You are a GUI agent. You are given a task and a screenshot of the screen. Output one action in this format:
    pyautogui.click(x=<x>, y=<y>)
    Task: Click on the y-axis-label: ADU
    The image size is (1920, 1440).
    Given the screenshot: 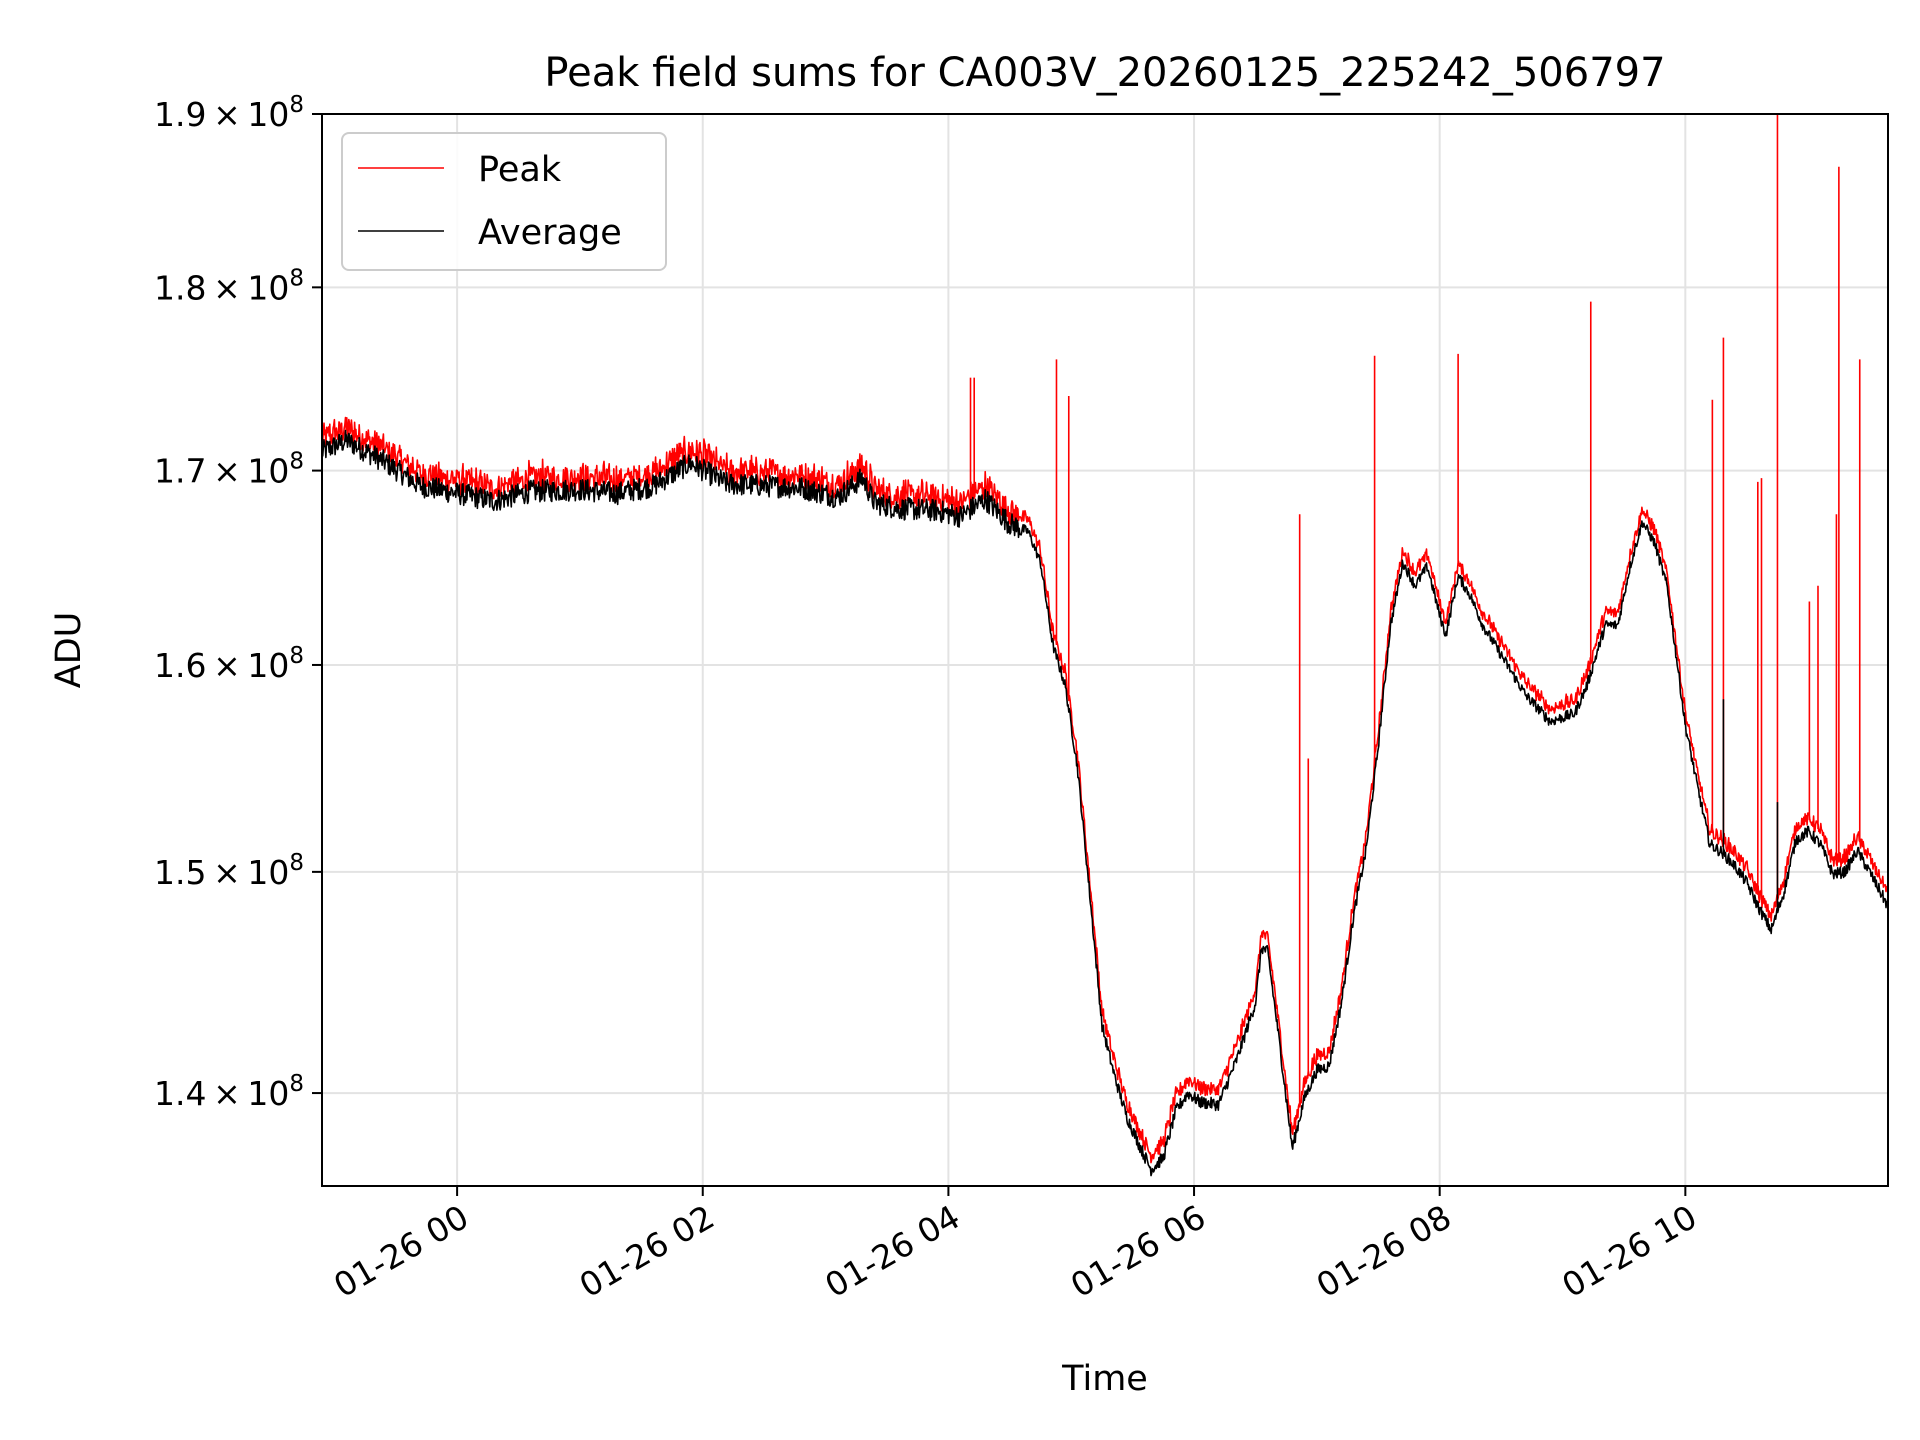 What is the action you would take?
    pyautogui.click(x=69, y=650)
    